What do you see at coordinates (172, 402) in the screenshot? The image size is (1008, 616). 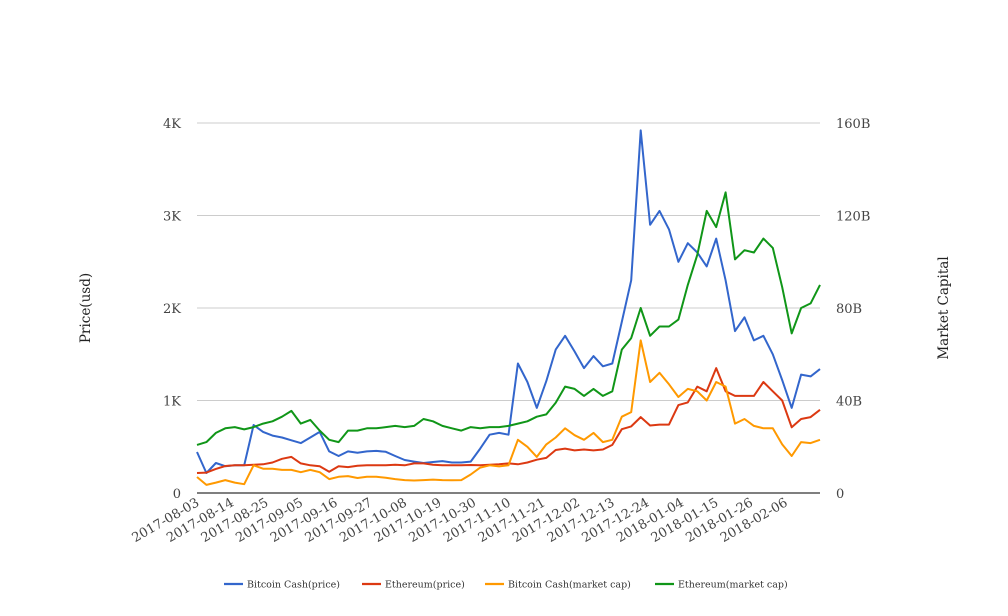 I see `left-tick-label: 1K` at bounding box center [172, 402].